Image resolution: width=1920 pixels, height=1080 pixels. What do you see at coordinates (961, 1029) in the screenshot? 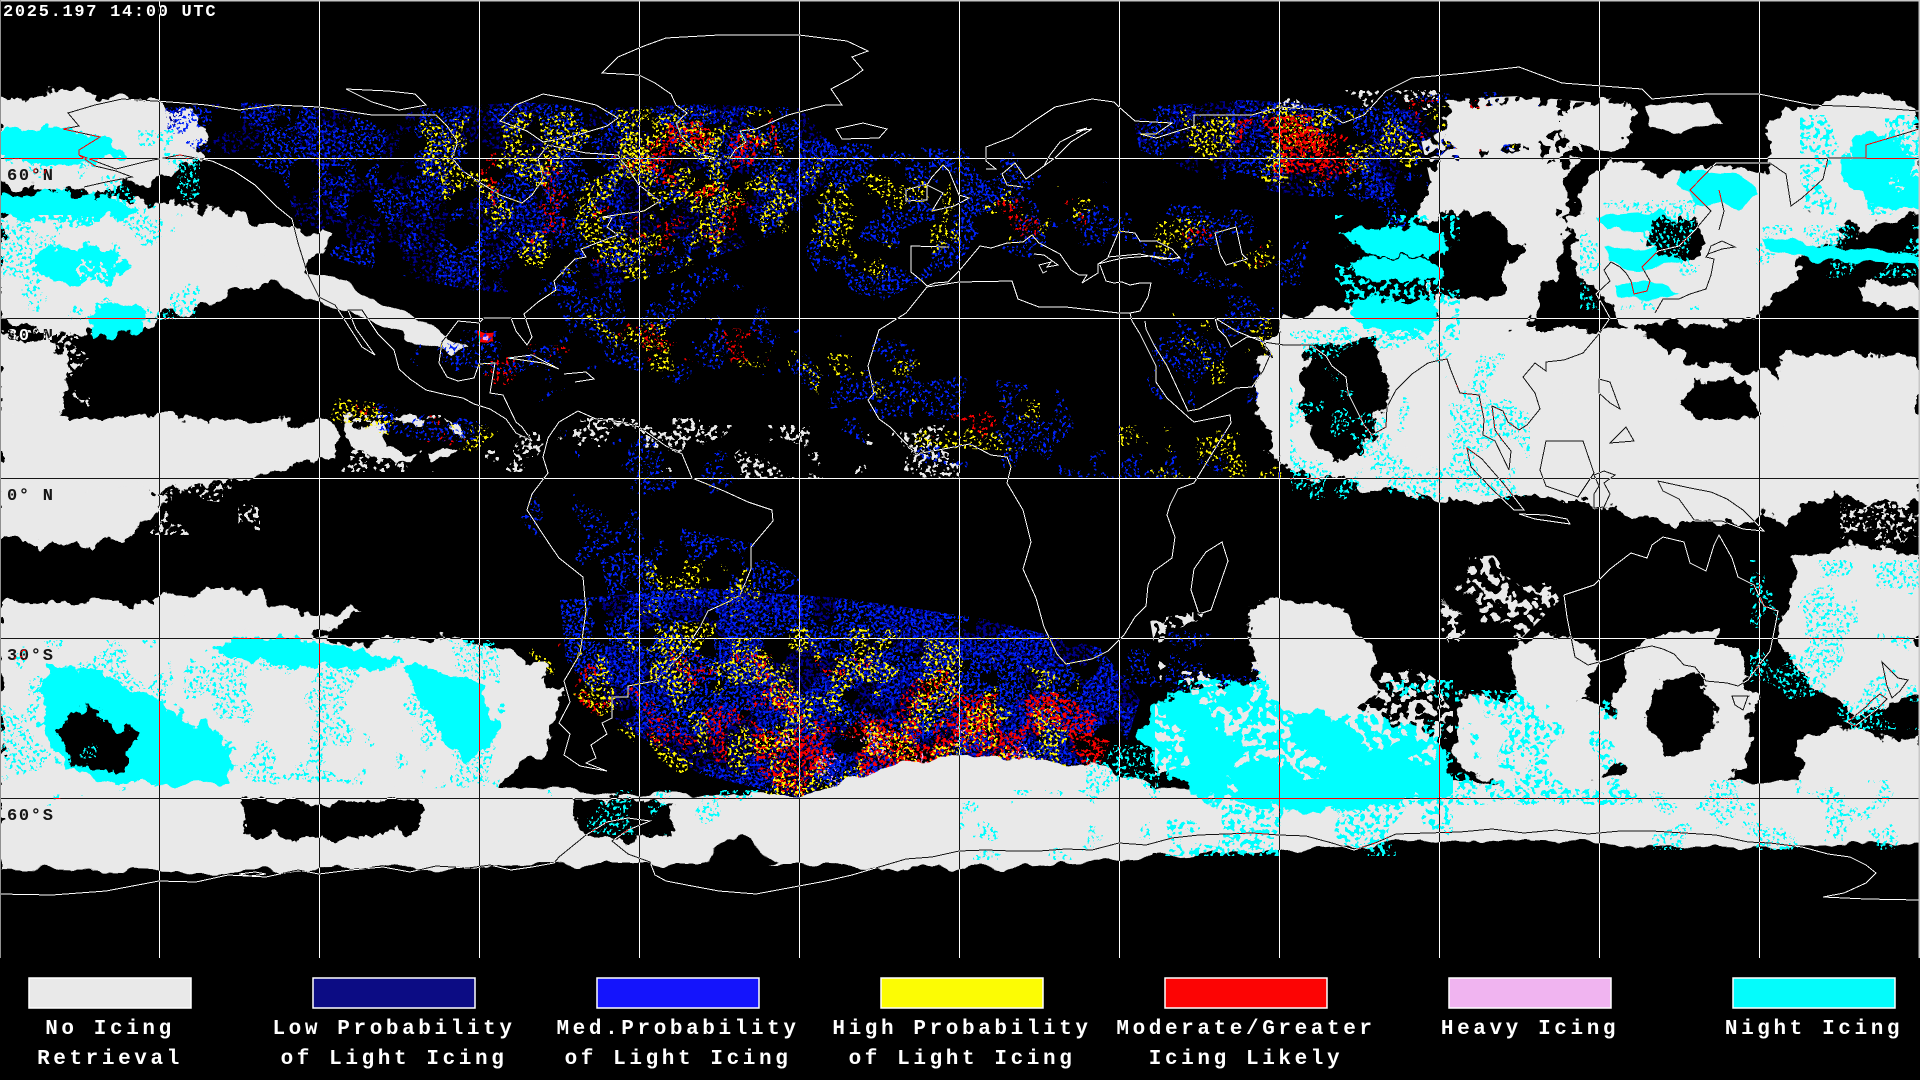
I see `svg-text: High Probability` at bounding box center [961, 1029].